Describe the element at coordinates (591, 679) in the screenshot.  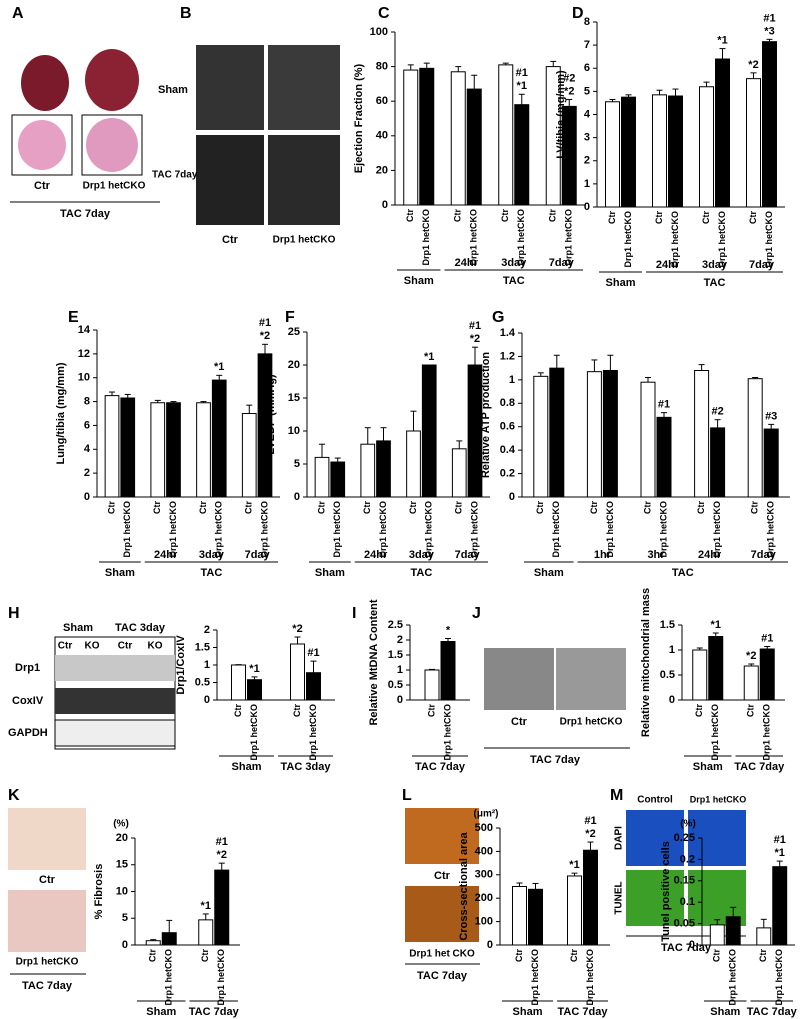
I see `em-image` at that location.